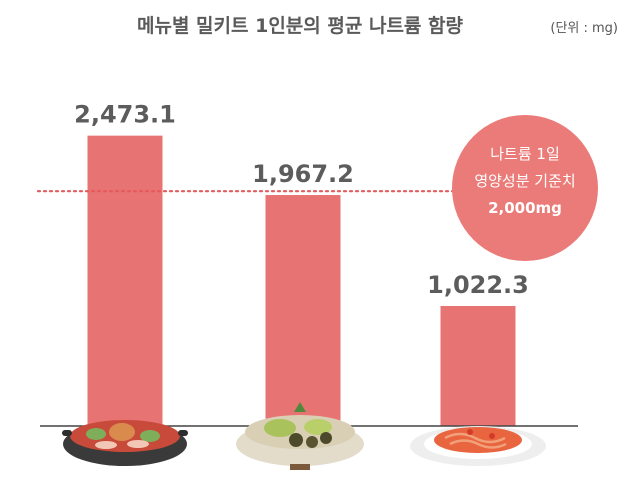 Image resolution: width=640 pixels, height=480 pixels. Describe the element at coordinates (525, 154) in the screenshot. I see `reference-text-line-1: 나트륨 1일` at that location.